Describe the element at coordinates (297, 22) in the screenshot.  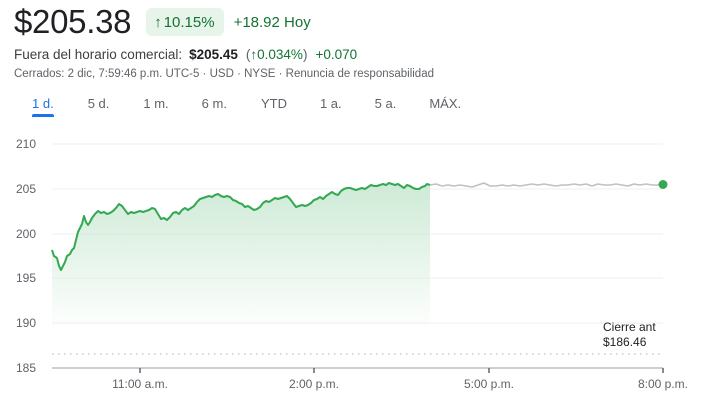
I see `change-period: Hoy` at that location.